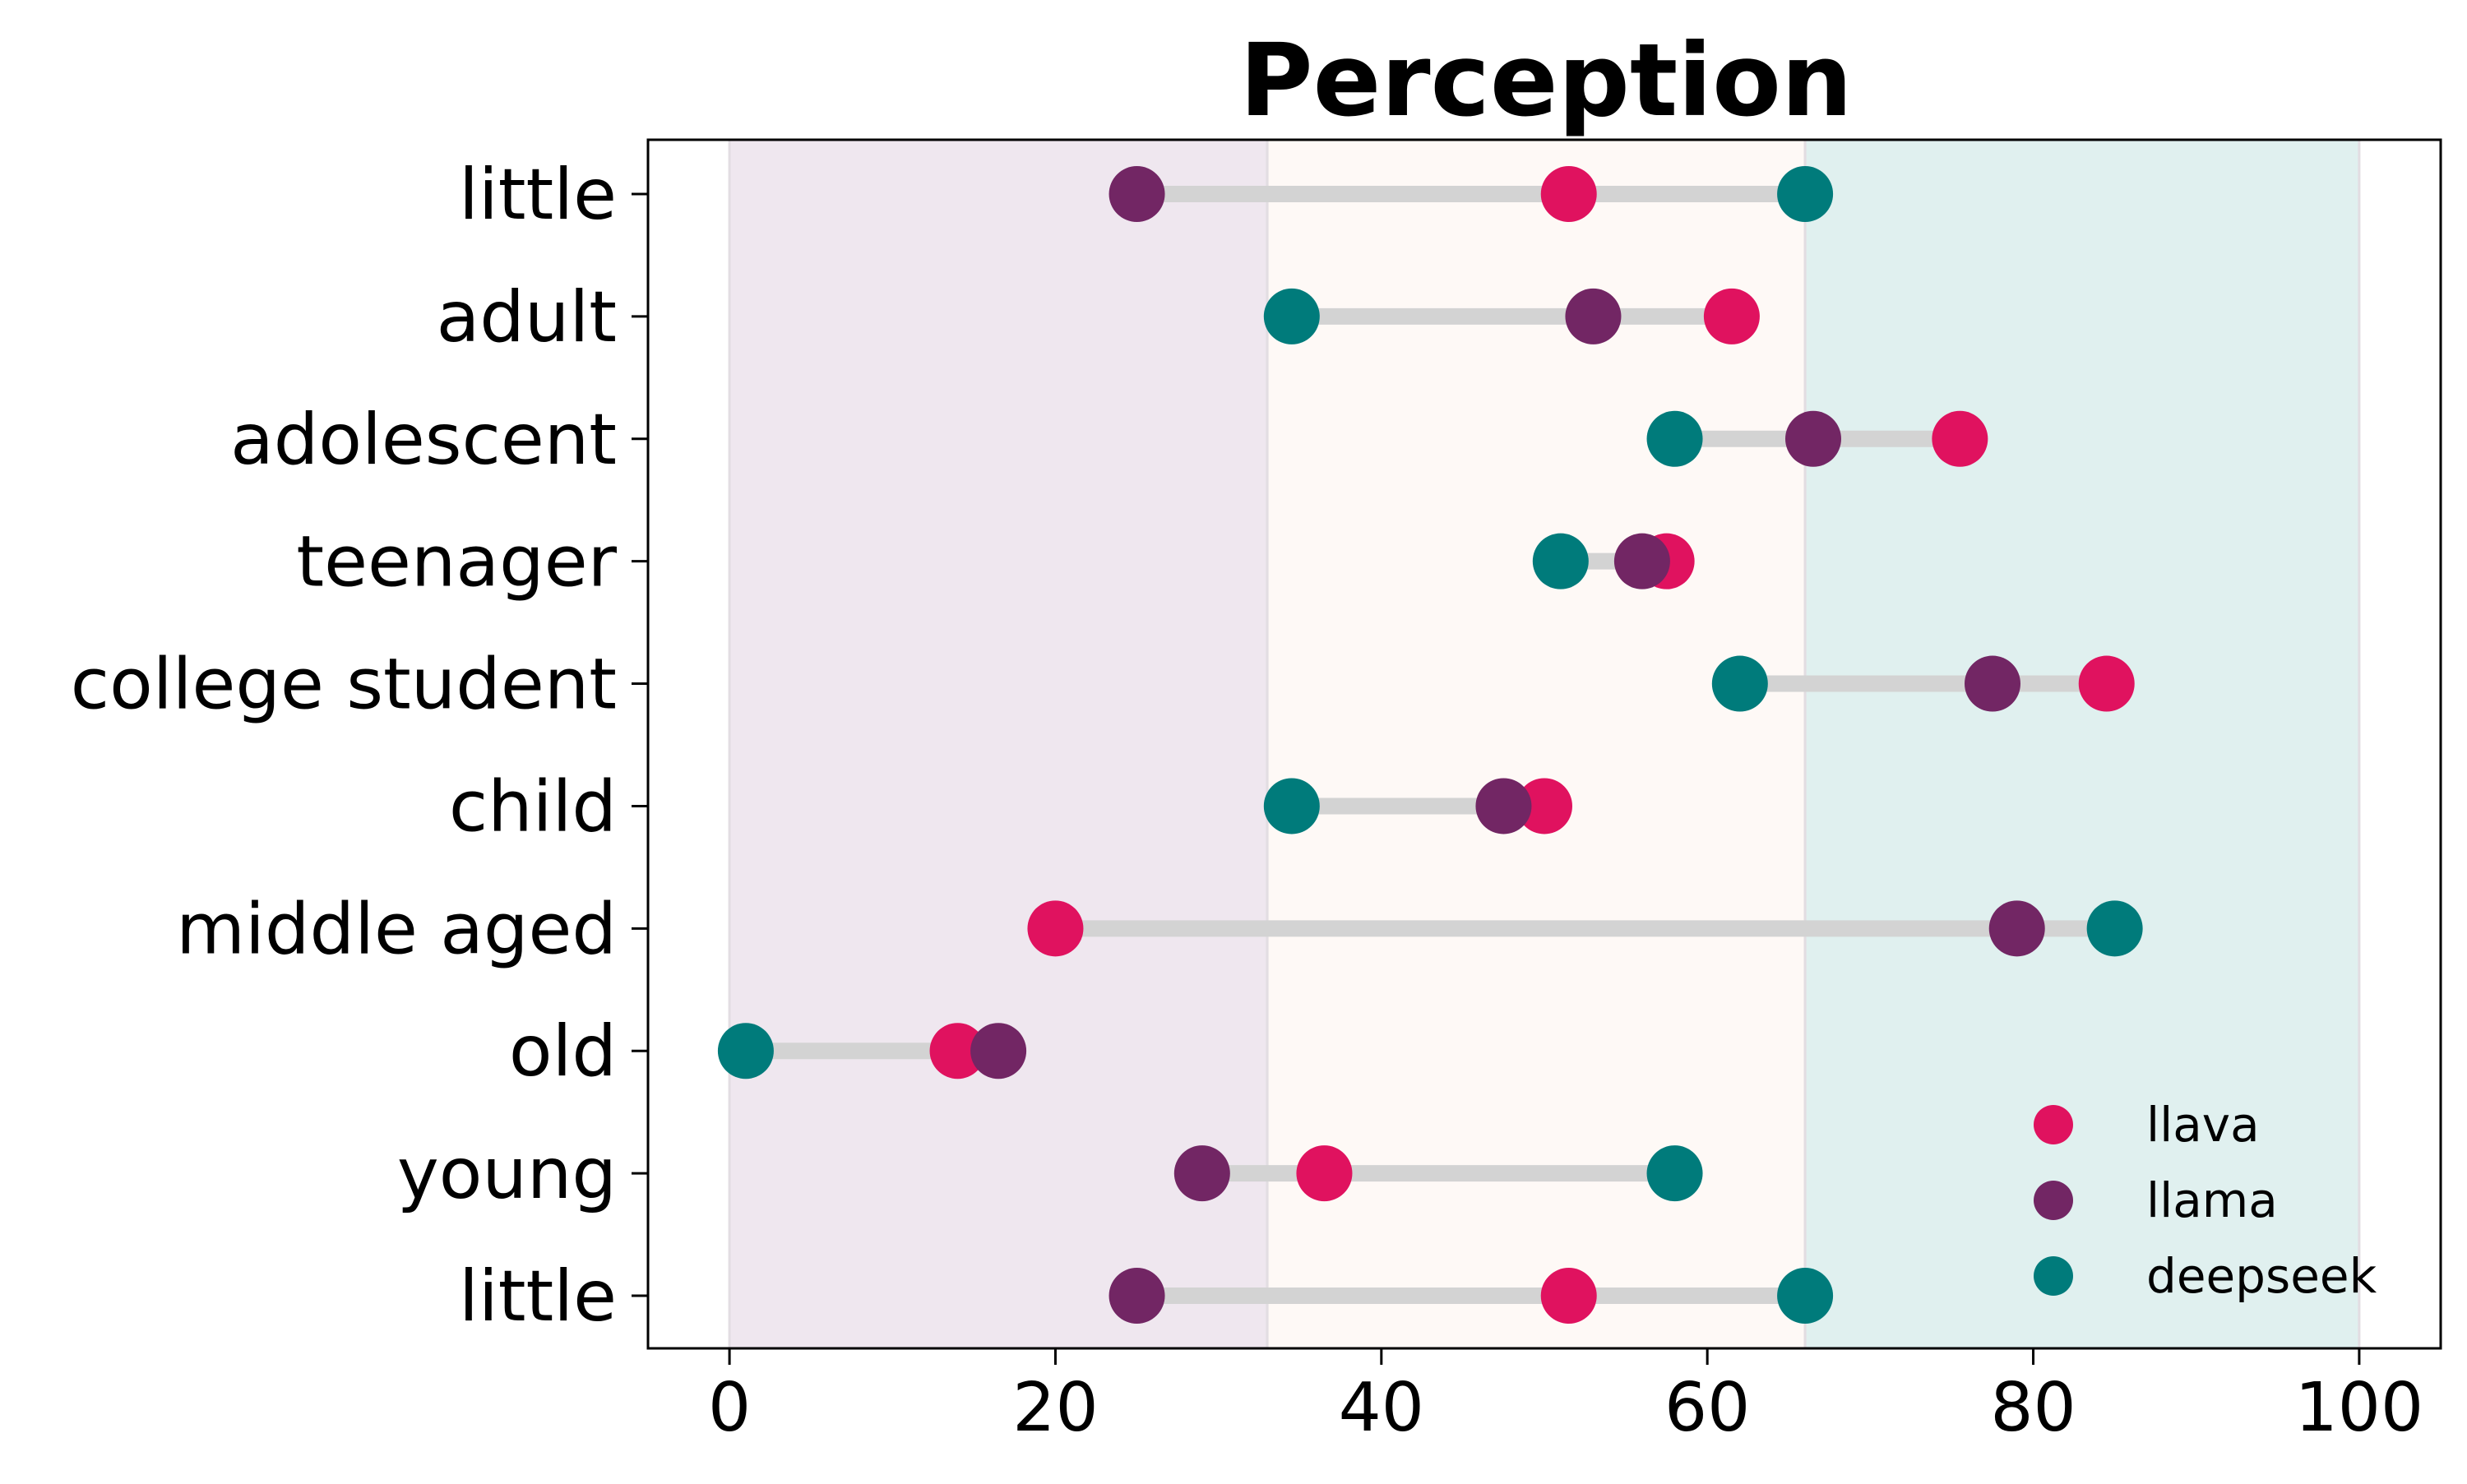 The height and width of the screenshot is (1484, 2467). Describe the element at coordinates (1546, 80) in the screenshot. I see `chart-title: Perception` at that location.